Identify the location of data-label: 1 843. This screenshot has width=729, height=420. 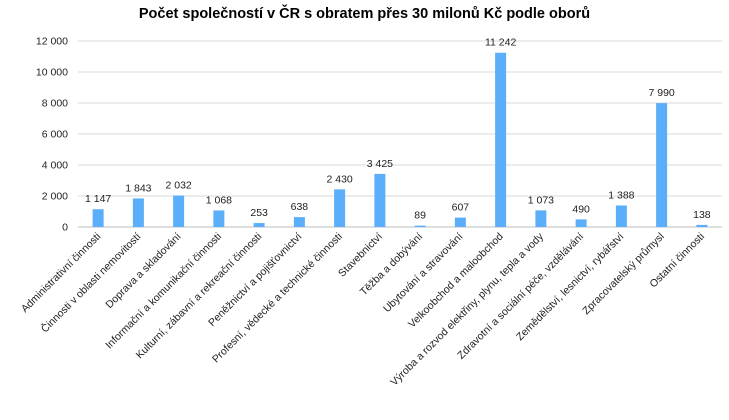
(138, 188).